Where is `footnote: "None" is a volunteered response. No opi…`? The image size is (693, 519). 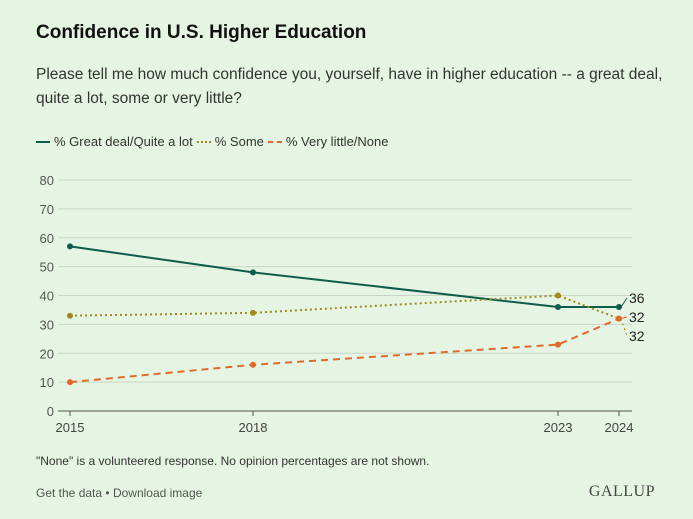 footnote: "None" is a volunteered response. No opi… is located at coordinates (233, 461).